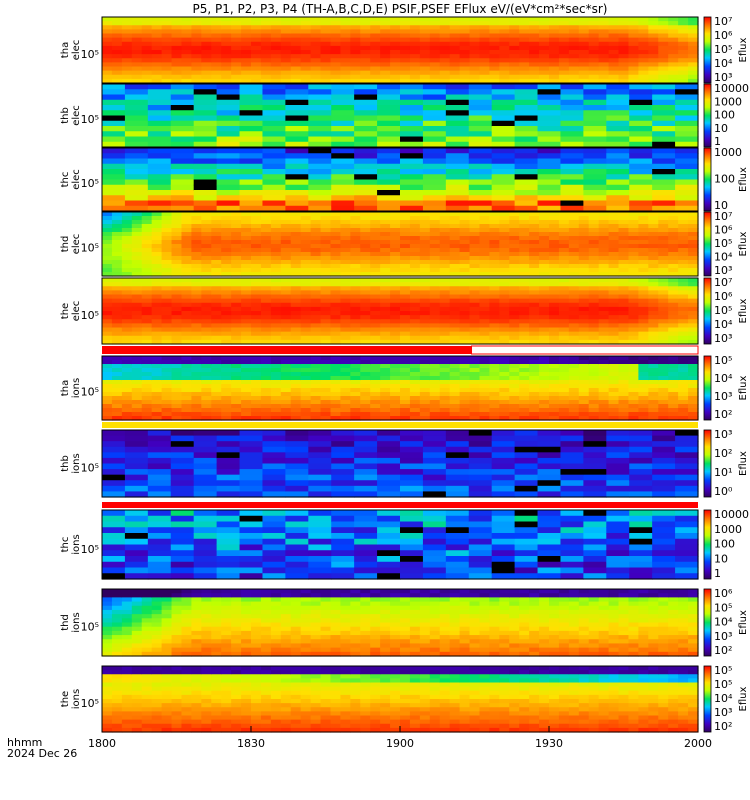 This screenshot has width=750, height=800. Describe the element at coordinates (723, 396) in the screenshot. I see `colorbar-tick-label: 10³` at that location.